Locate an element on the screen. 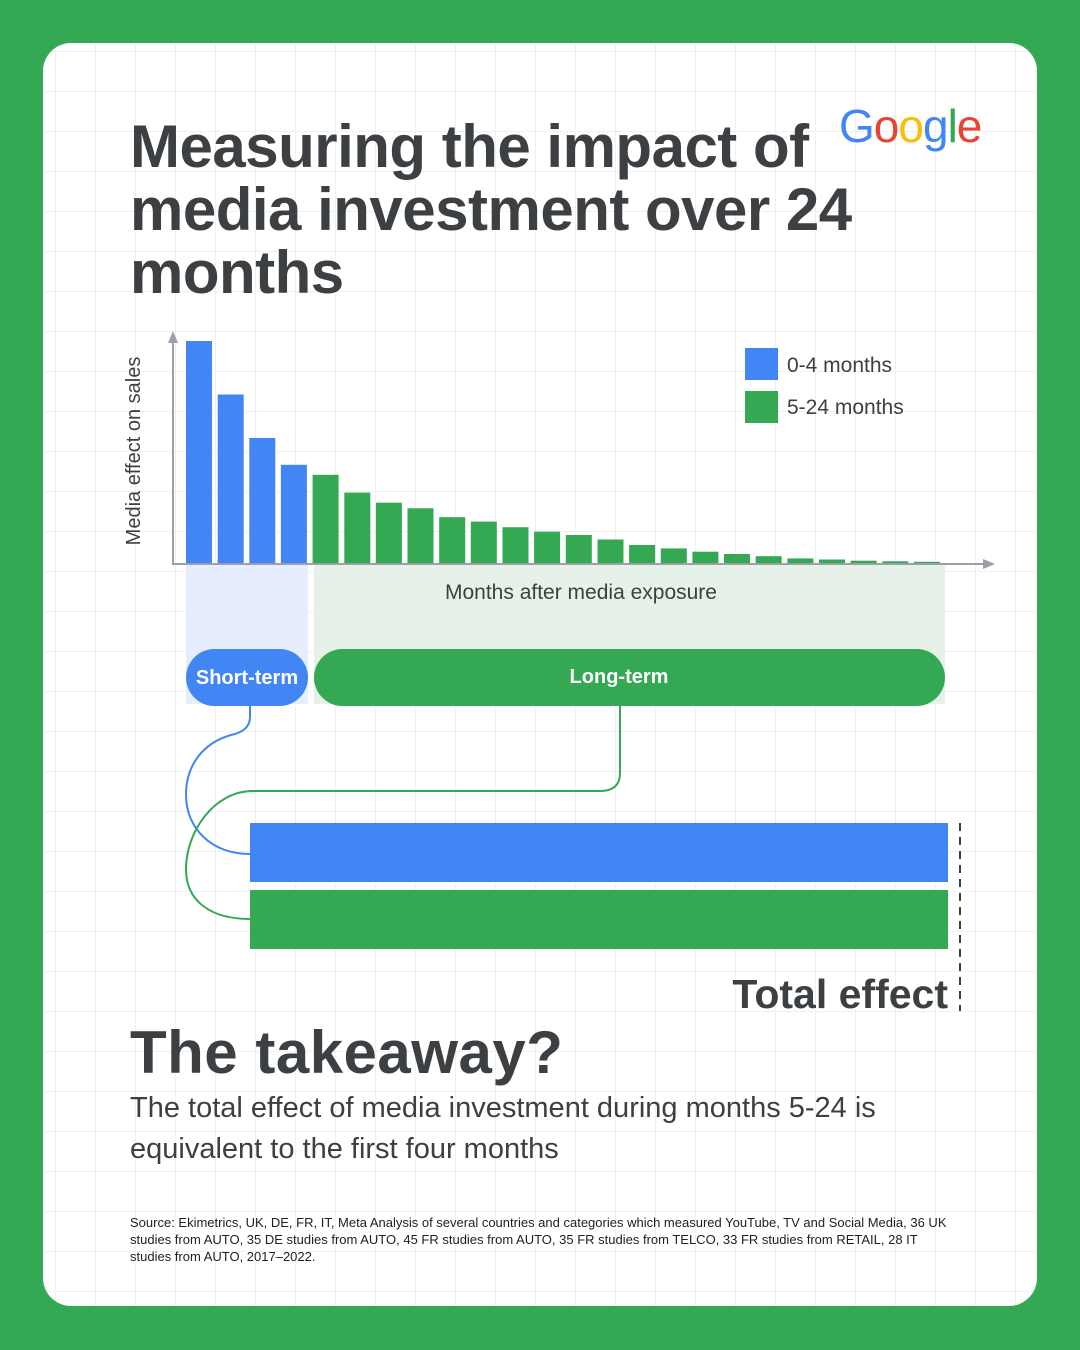 The height and width of the screenshot is (1350, 1080). x-axis-arrow is located at coordinates (989, 564).